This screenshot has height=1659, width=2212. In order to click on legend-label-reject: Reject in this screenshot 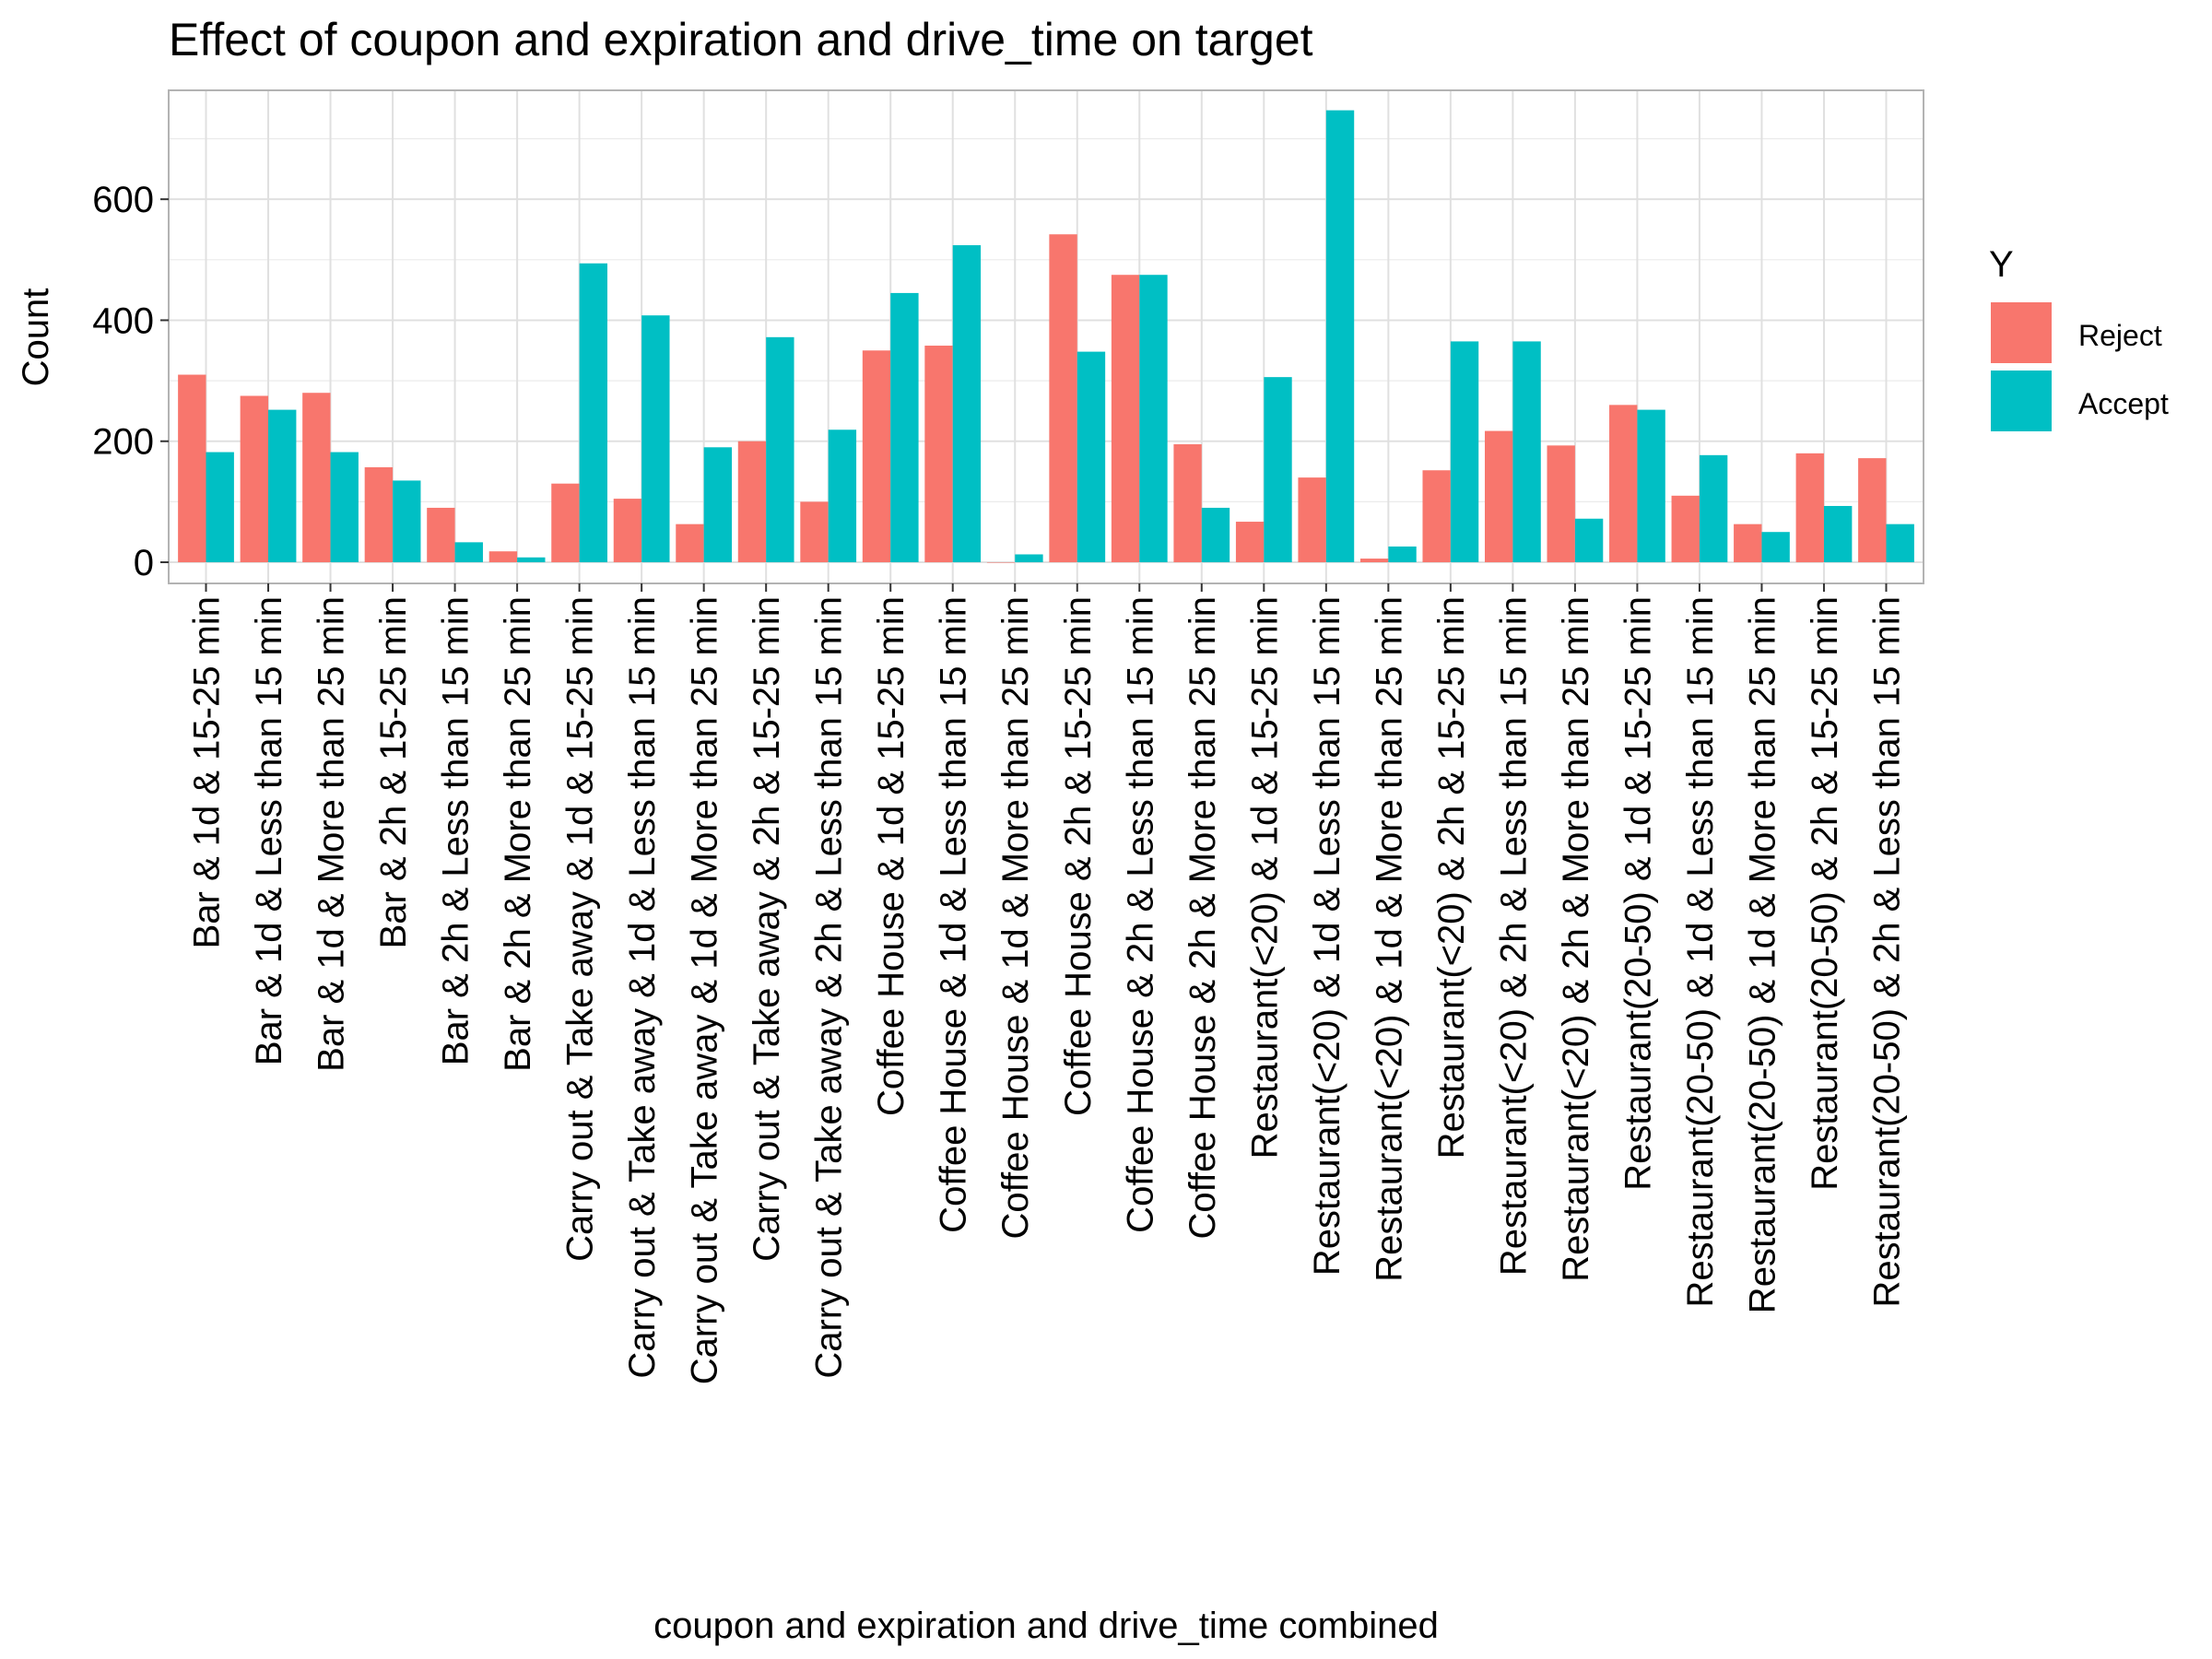, I will do `click(2120, 335)`.